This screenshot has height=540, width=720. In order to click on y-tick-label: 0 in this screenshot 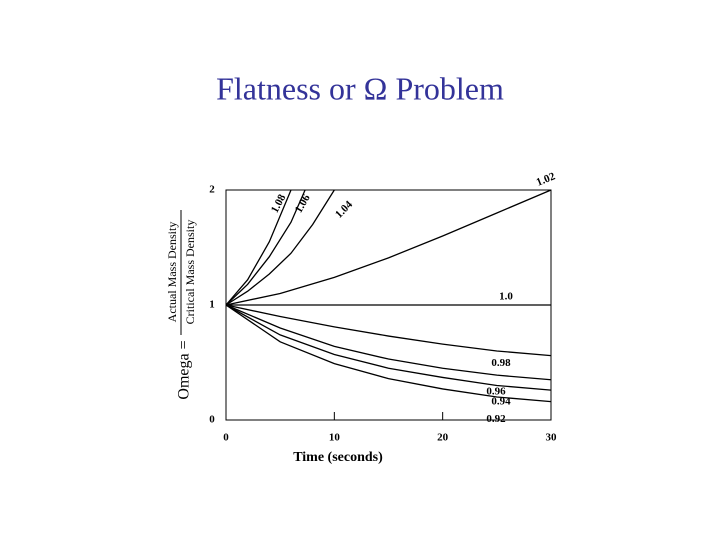, I will do `click(212, 420)`.